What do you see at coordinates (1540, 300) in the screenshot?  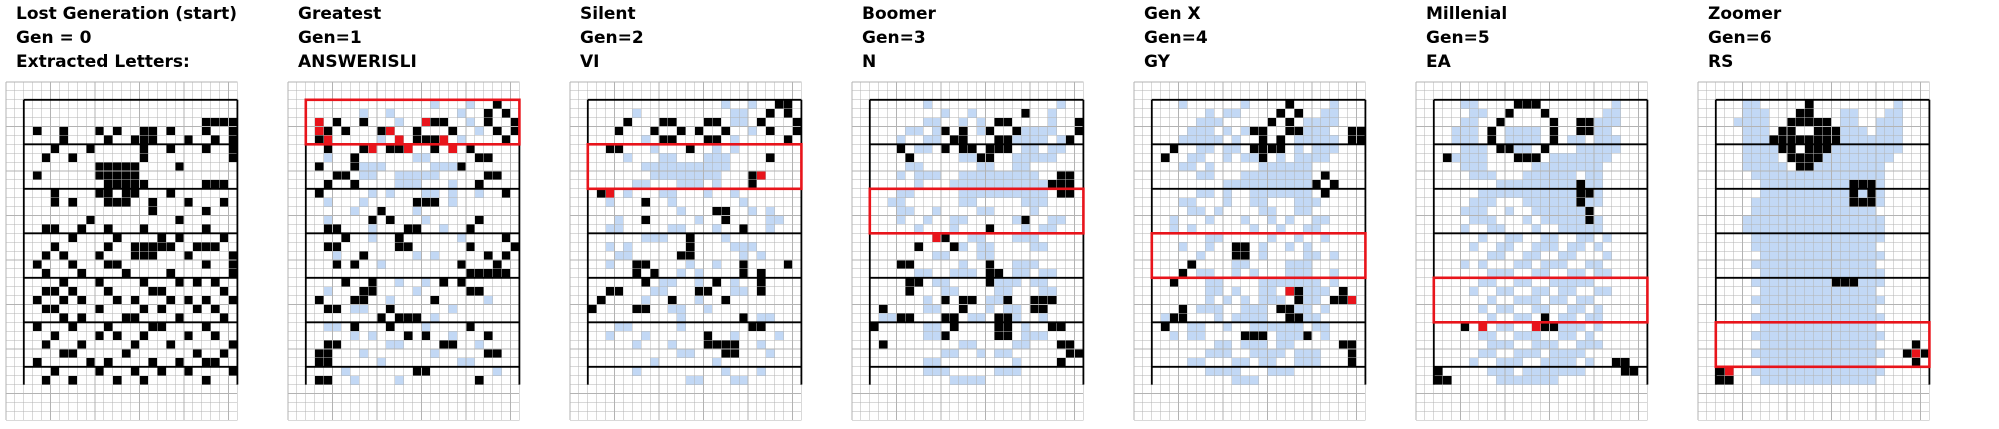 I see `highlighted-band` at bounding box center [1540, 300].